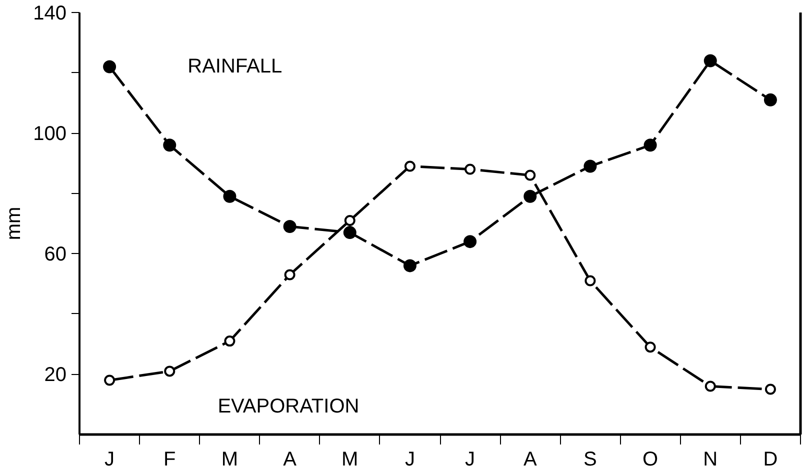  I want to click on y-tick-label: 140, so click(50, 13).